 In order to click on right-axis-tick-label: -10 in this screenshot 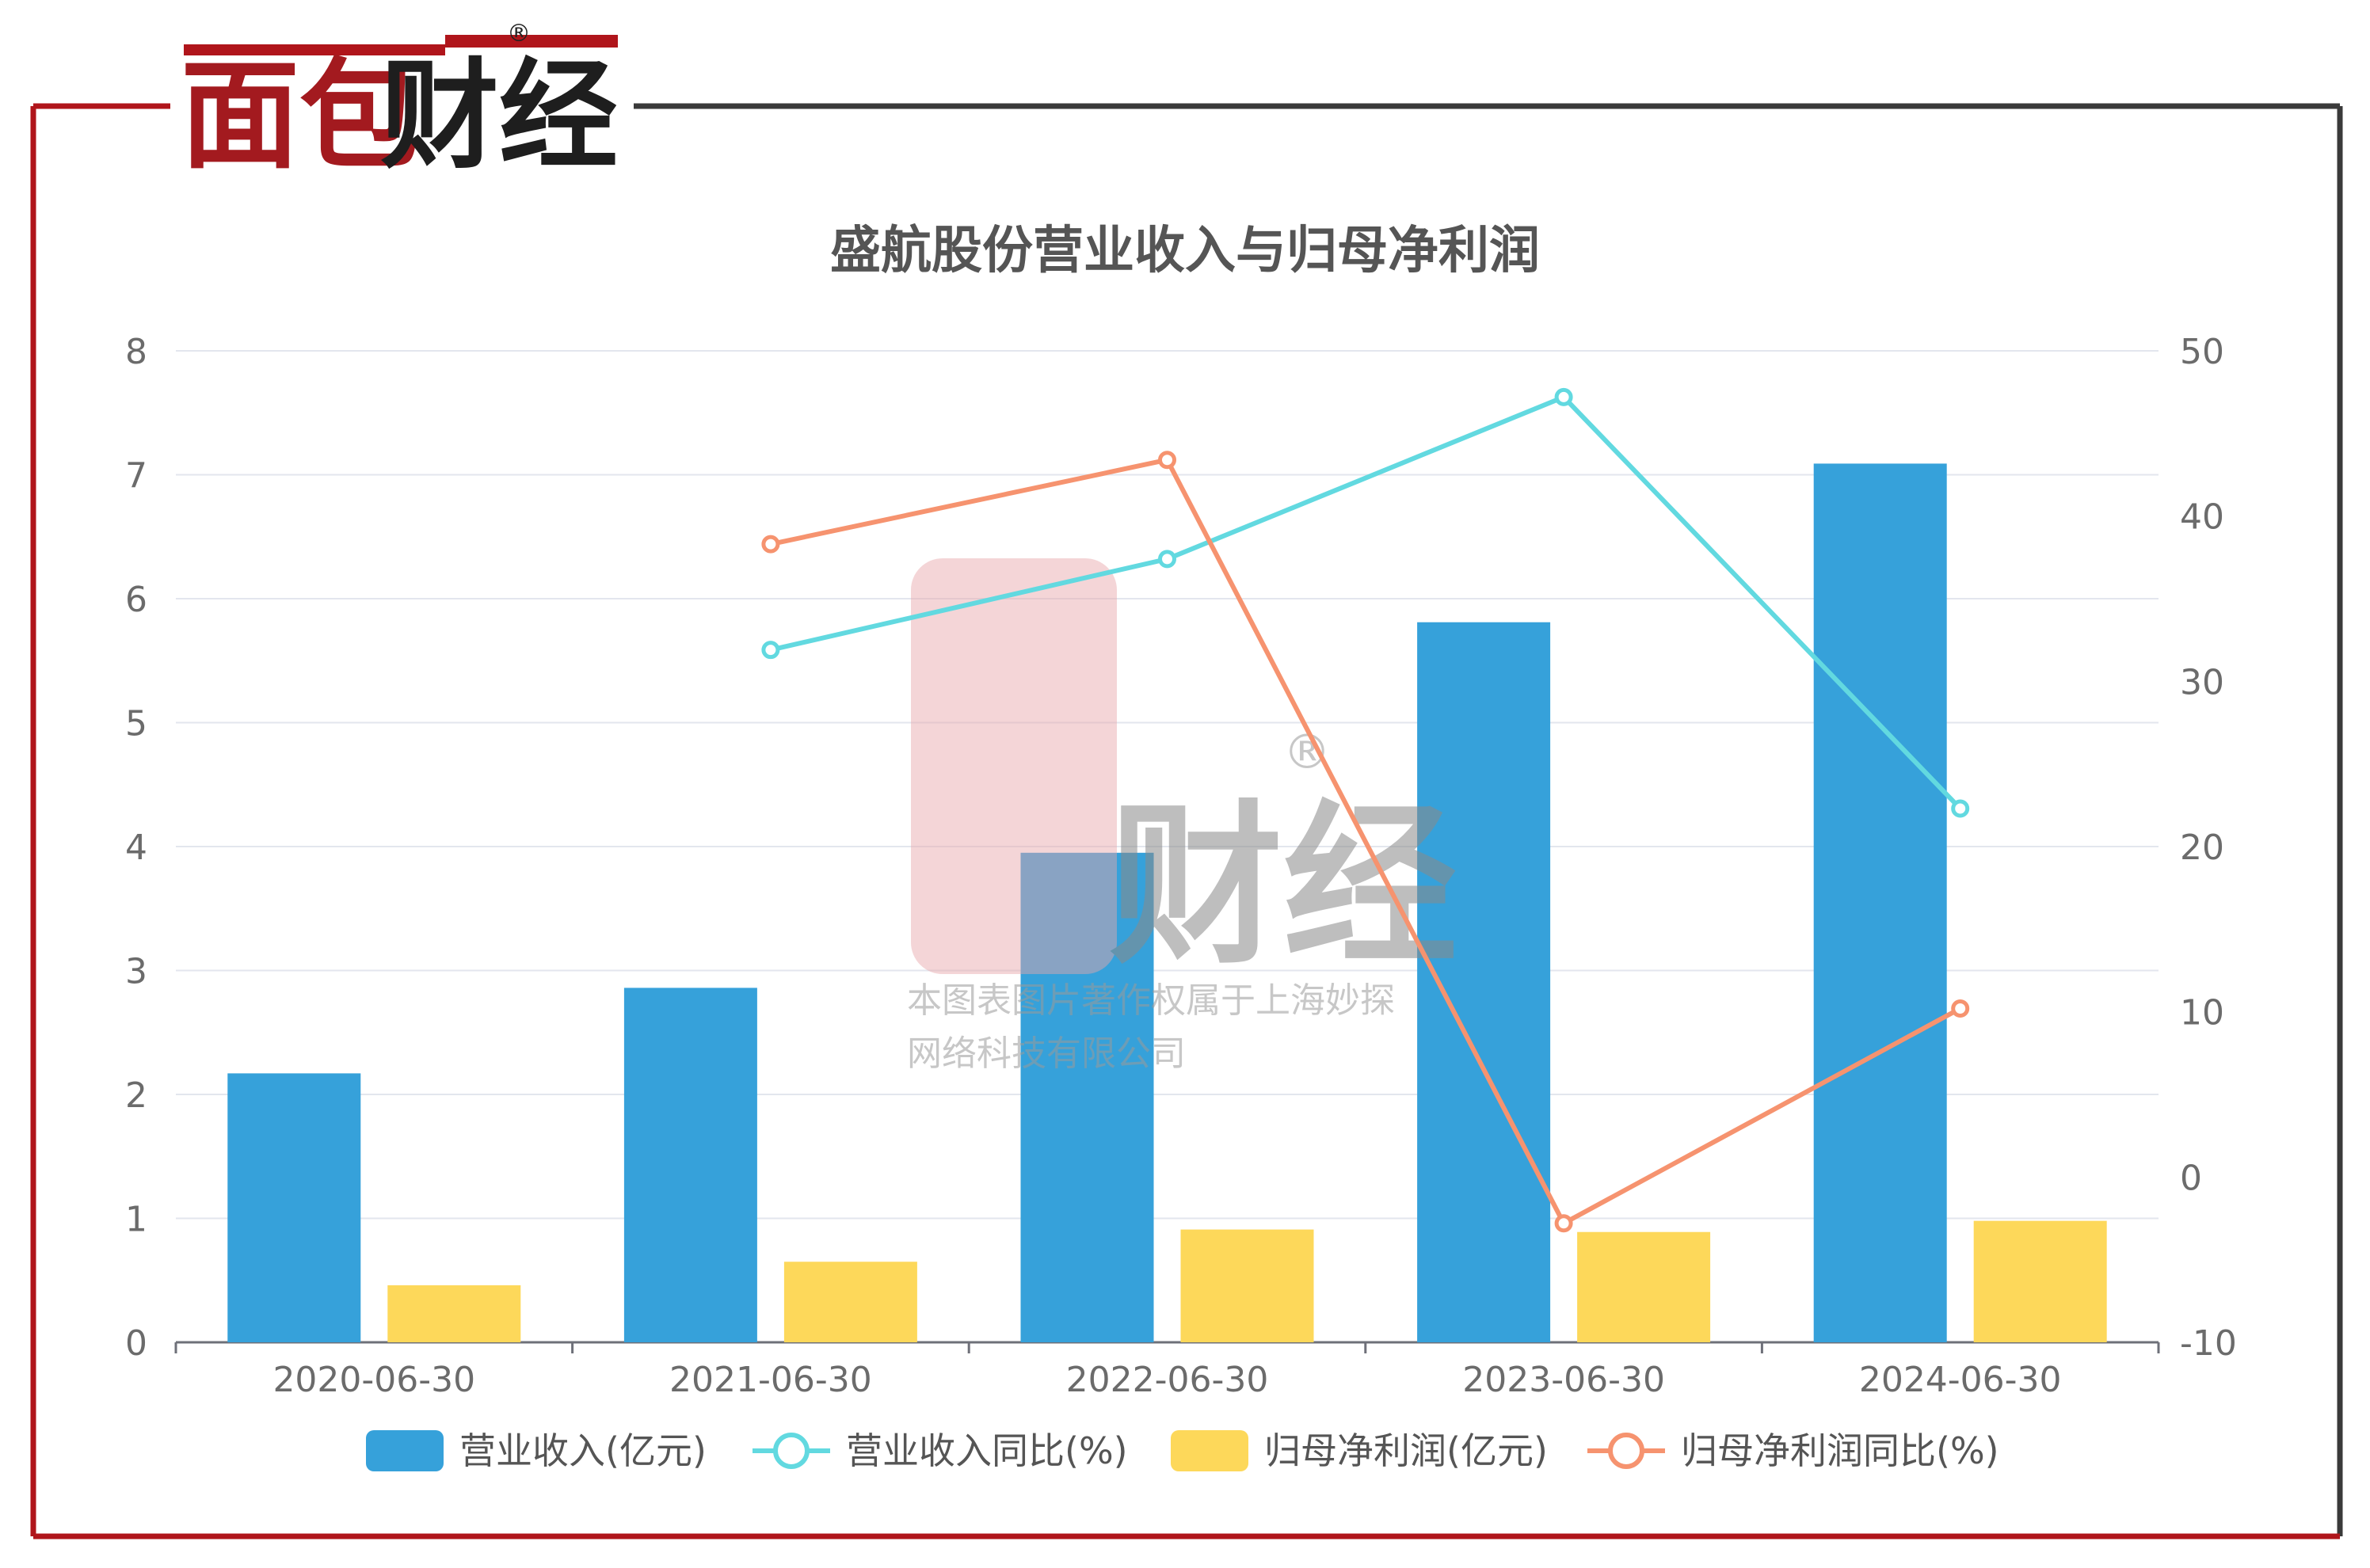, I will do `click(2208, 1343)`.